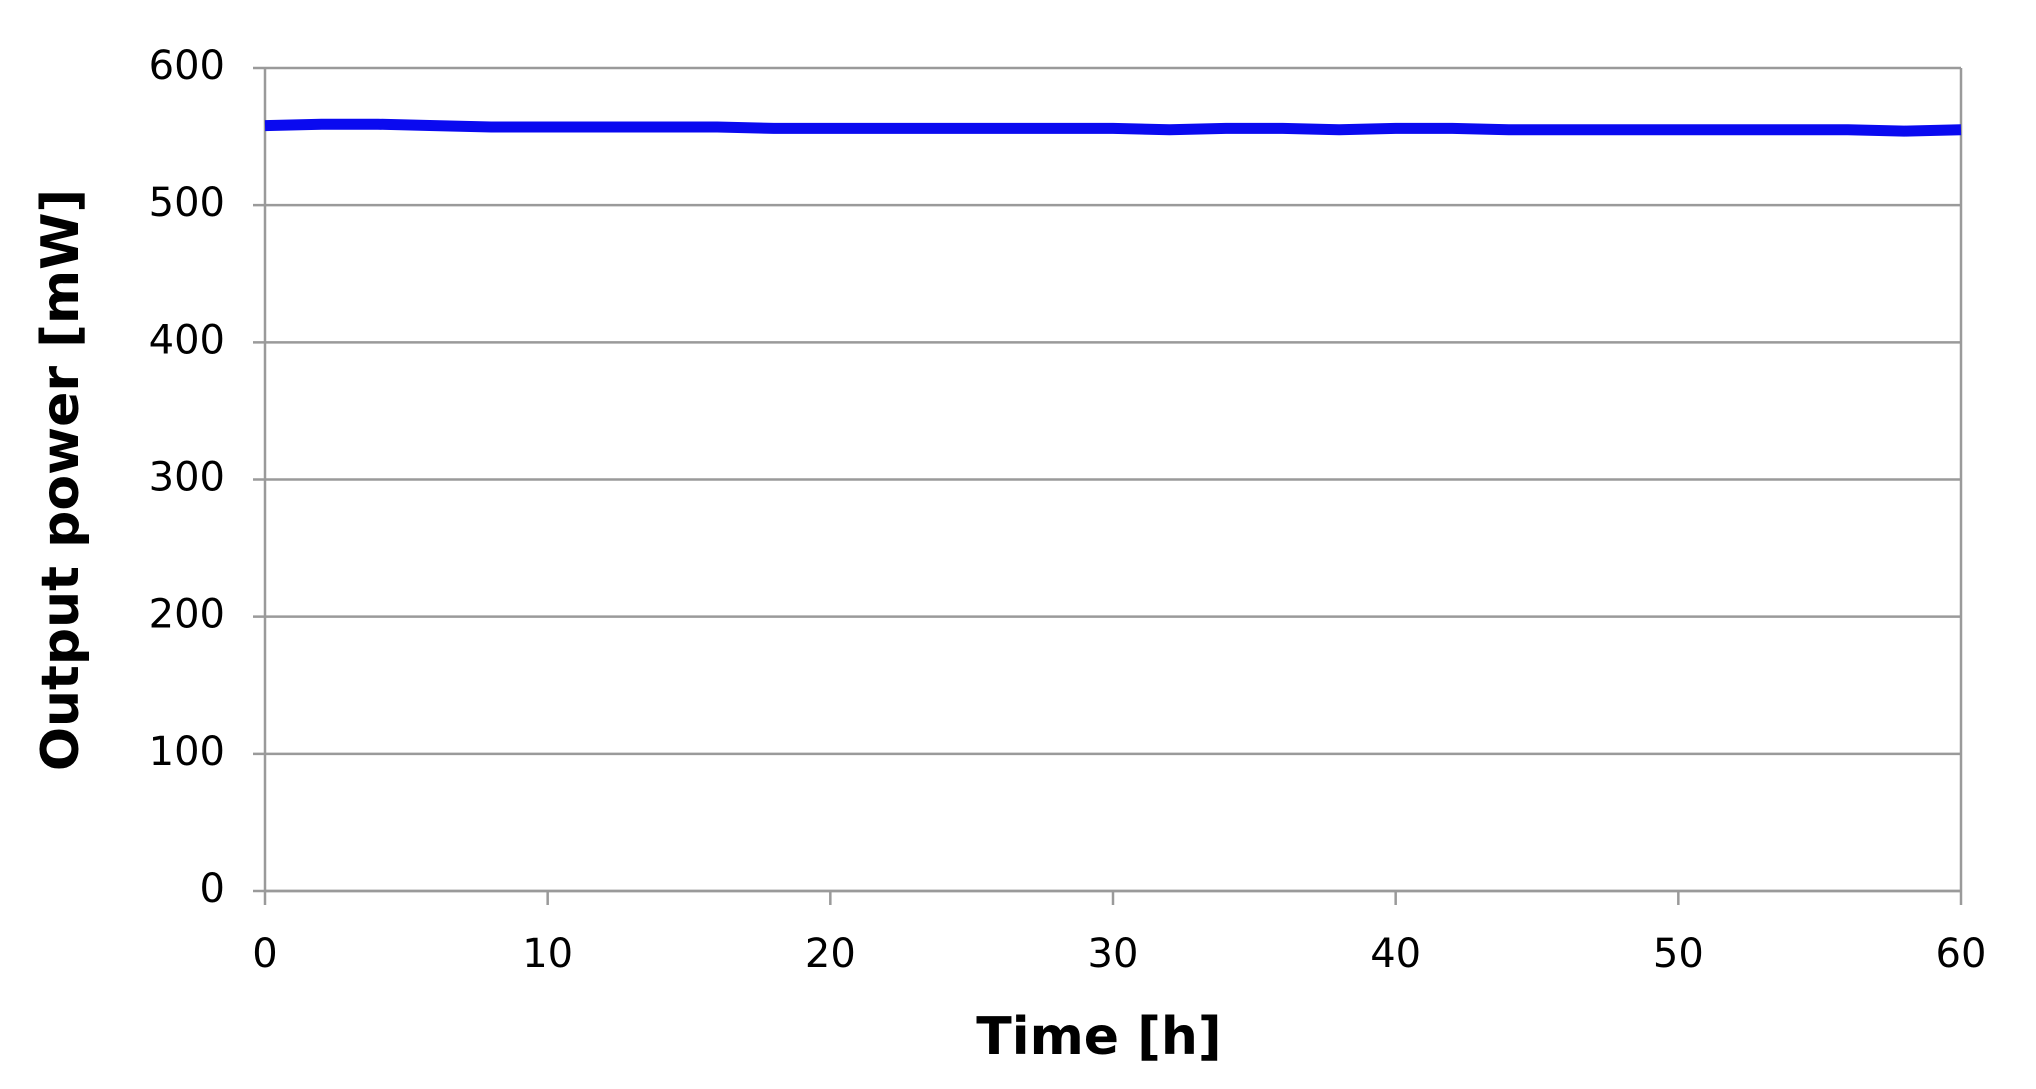  Describe the element at coordinates (547, 954) in the screenshot. I see `x-tick-label: 10` at that location.